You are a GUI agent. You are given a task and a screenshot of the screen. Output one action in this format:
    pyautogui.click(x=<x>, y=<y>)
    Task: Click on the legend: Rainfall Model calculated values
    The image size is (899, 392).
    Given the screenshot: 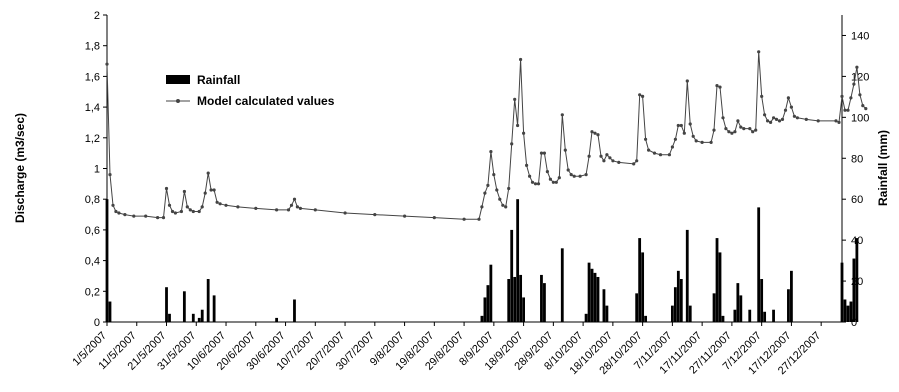 What is the action you would take?
    pyautogui.click(x=250, y=90)
    